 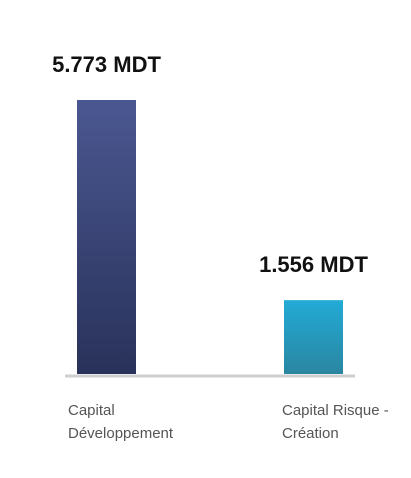 I want to click on category-label: Capital Développement, so click(x=121, y=422).